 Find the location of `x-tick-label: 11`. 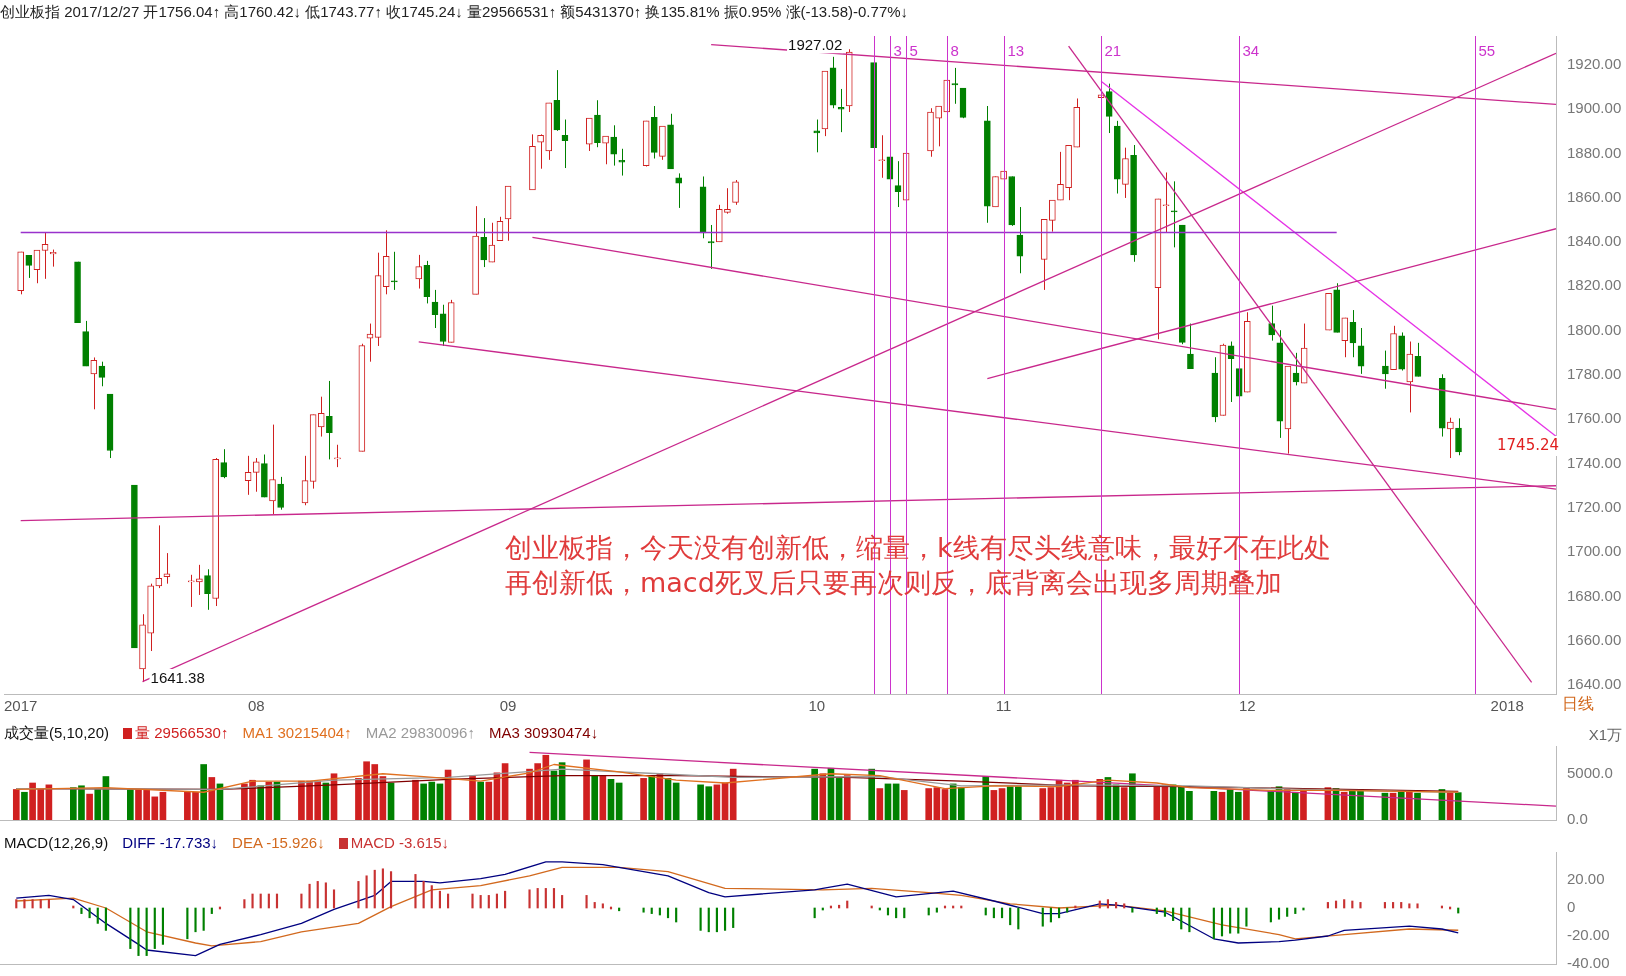

x-tick-label: 11 is located at coordinates (1003, 706).